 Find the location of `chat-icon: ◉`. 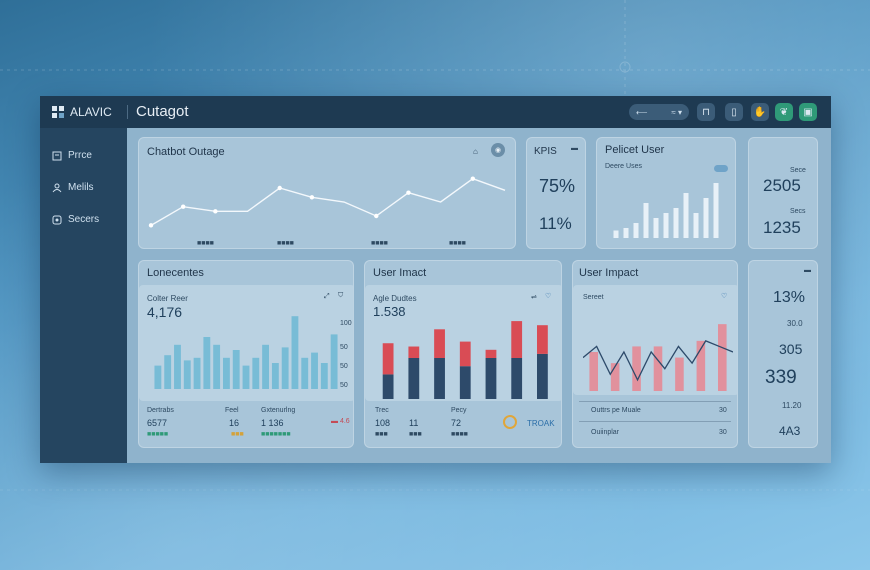

chat-icon: ◉ is located at coordinates (498, 150).